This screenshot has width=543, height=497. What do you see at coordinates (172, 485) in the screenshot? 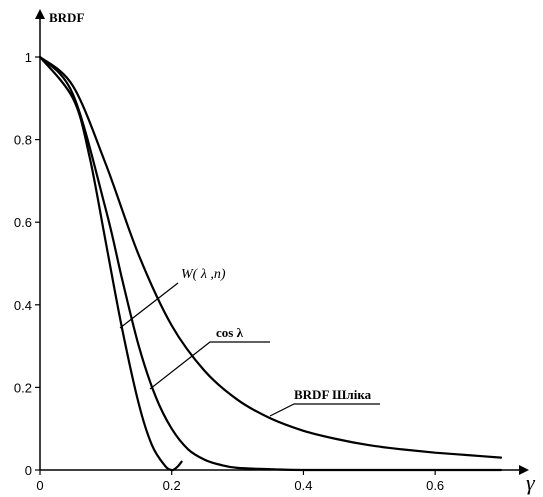
I see `x-tick-label: 0.2` at bounding box center [172, 485].